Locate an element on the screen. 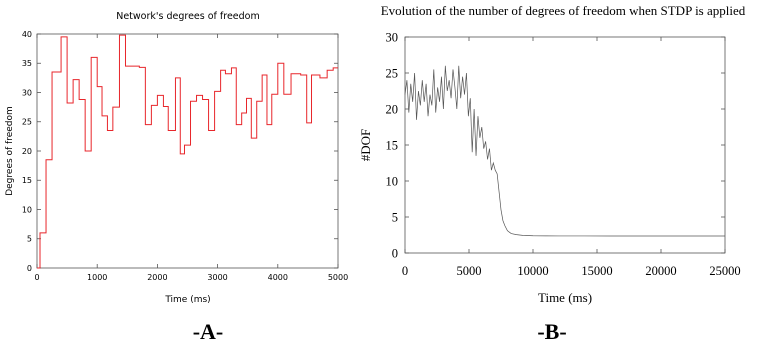 The image size is (766, 344). chart-a-title: Network's degrees of freedom is located at coordinates (188, 16).